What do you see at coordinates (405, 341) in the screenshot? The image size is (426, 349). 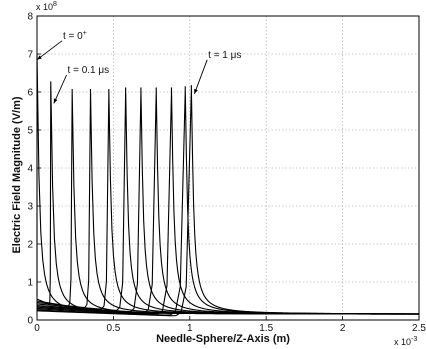 I see `x-scale-note: x 10-3` at bounding box center [405, 341].